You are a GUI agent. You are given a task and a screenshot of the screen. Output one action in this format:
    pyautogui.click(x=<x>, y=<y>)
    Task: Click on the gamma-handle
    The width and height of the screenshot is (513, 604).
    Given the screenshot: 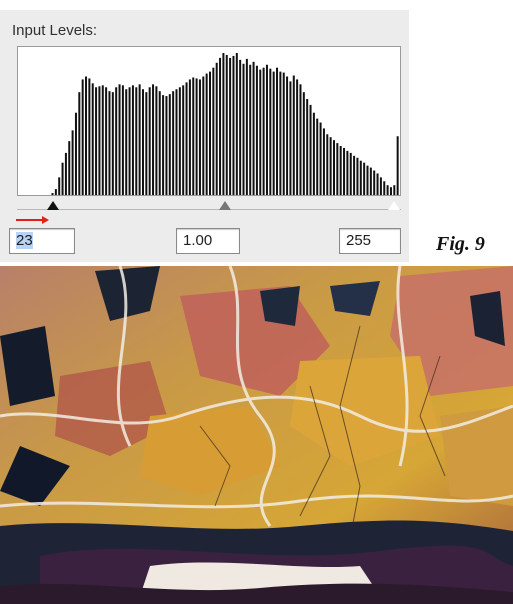 What is the action you would take?
    pyautogui.click(x=225, y=205)
    